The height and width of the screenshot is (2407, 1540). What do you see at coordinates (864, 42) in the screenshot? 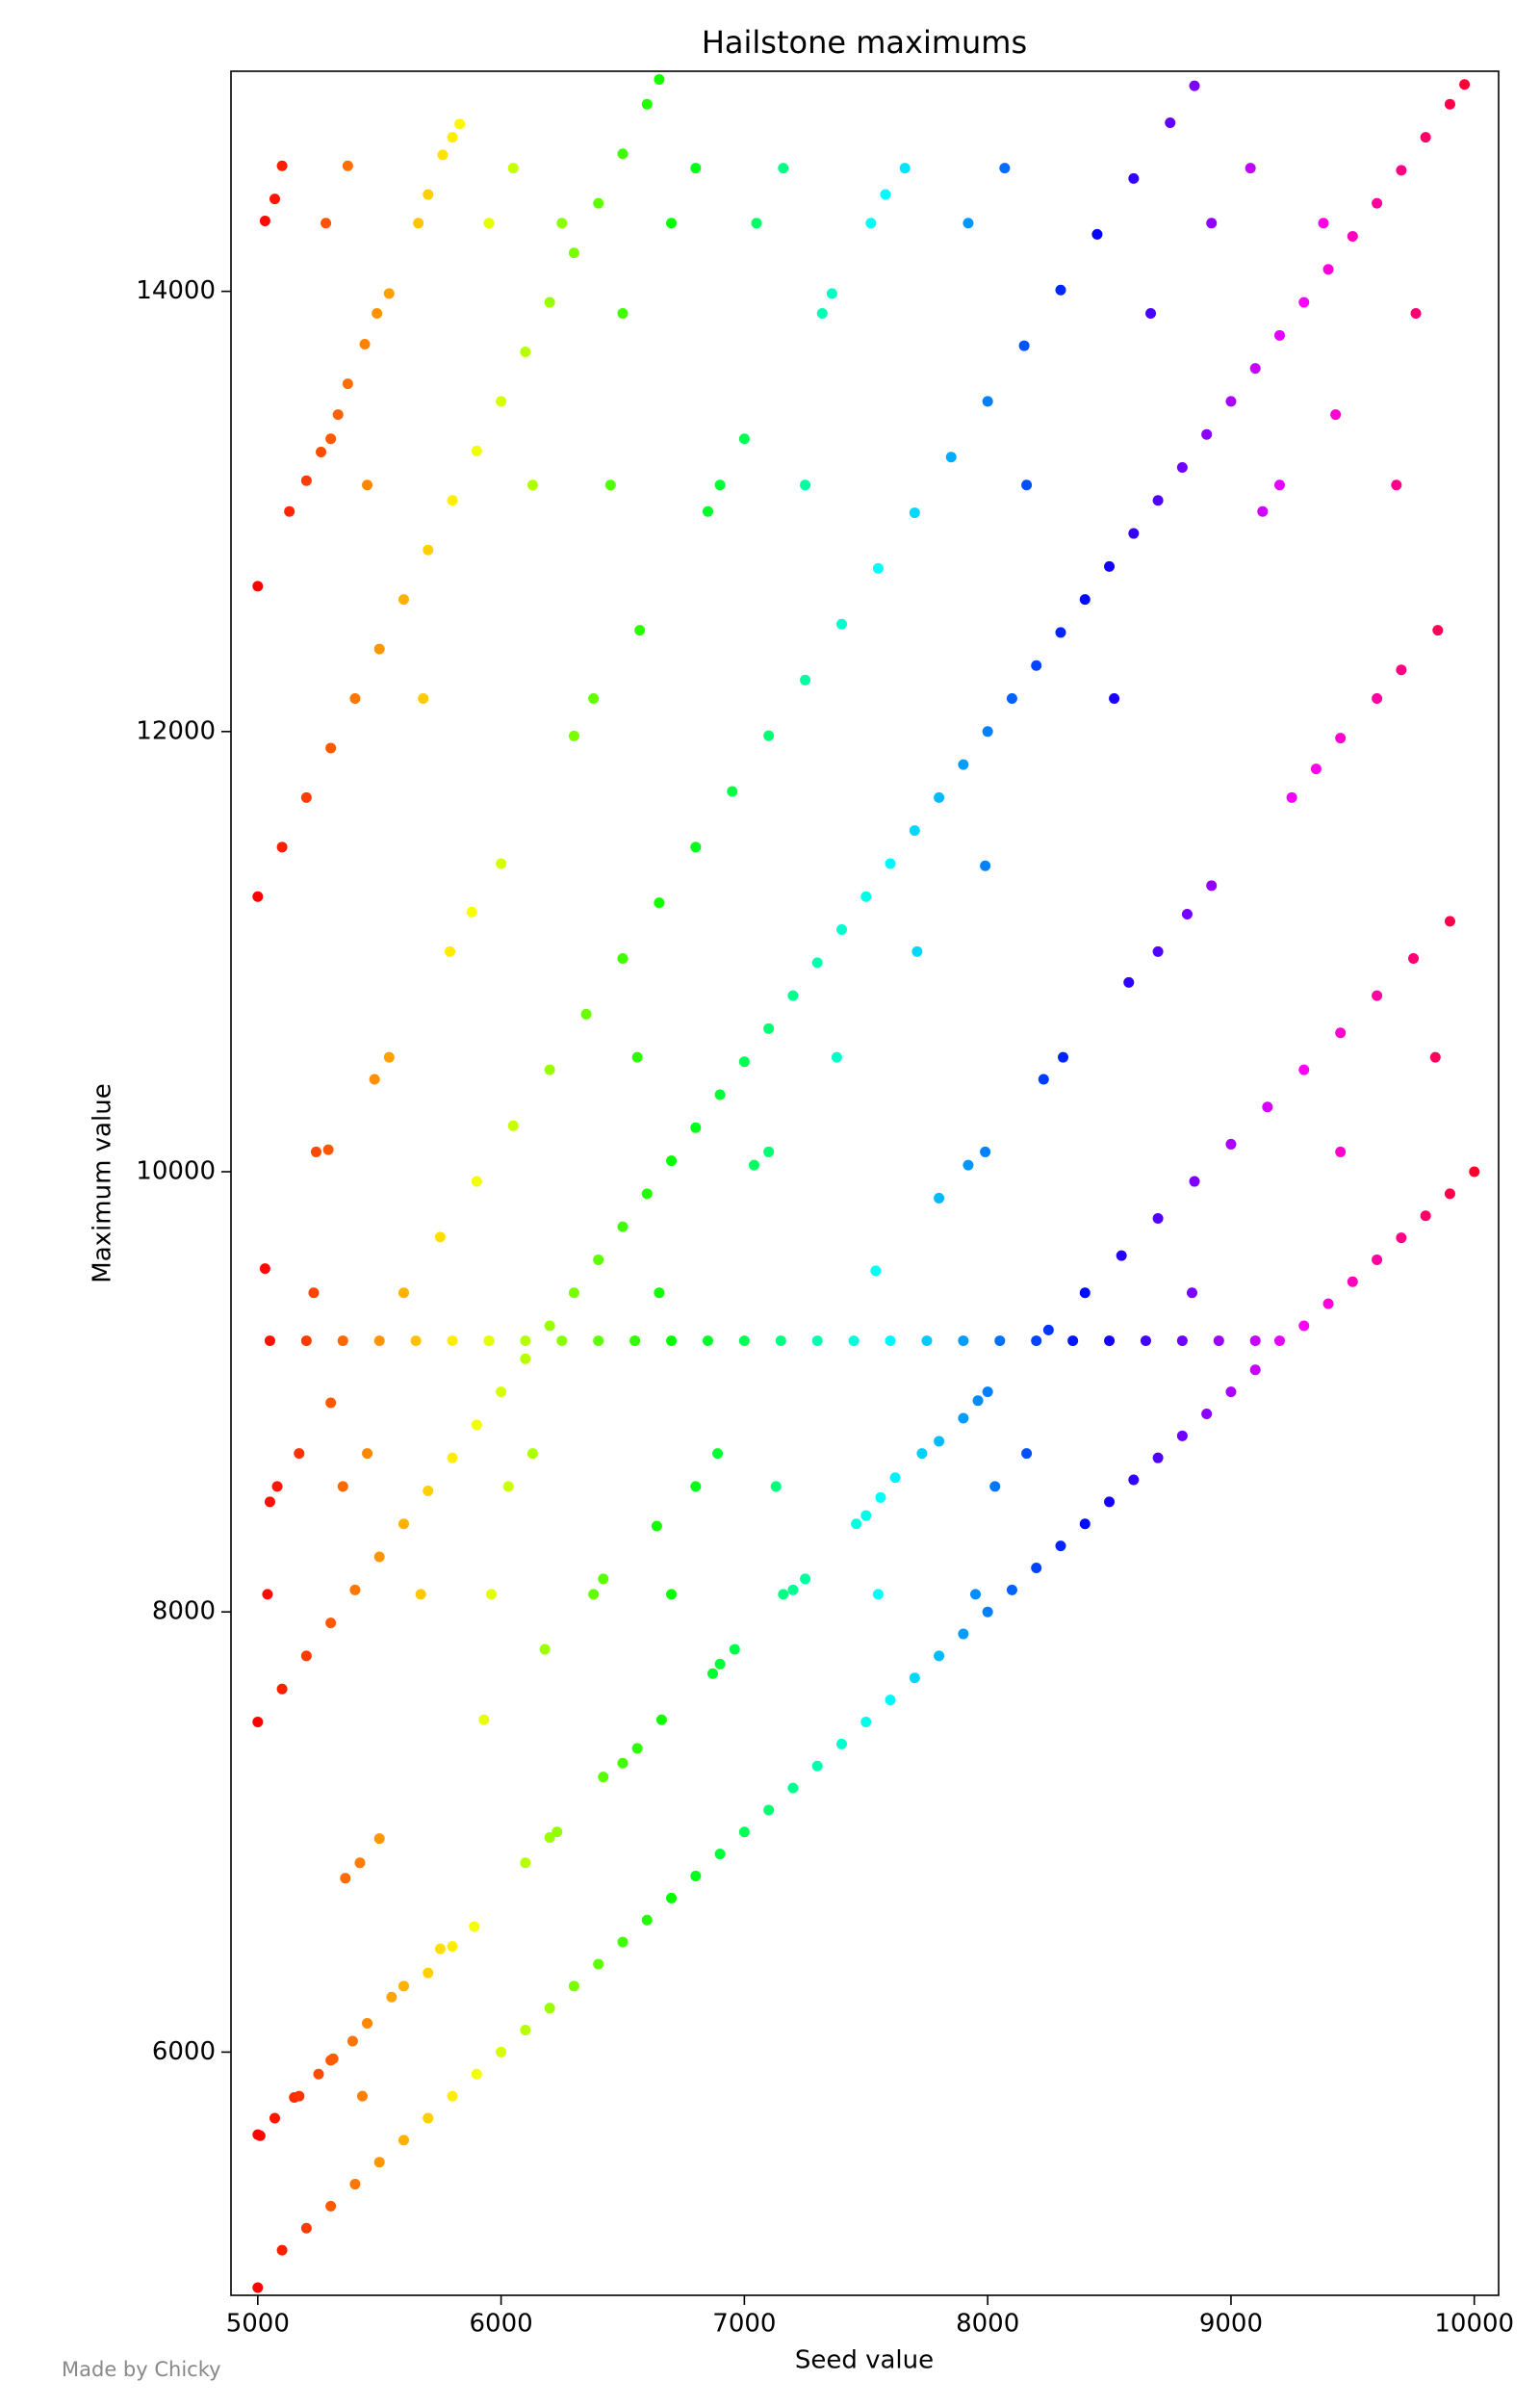
I see `chart-title: Hailstone maximums` at bounding box center [864, 42].